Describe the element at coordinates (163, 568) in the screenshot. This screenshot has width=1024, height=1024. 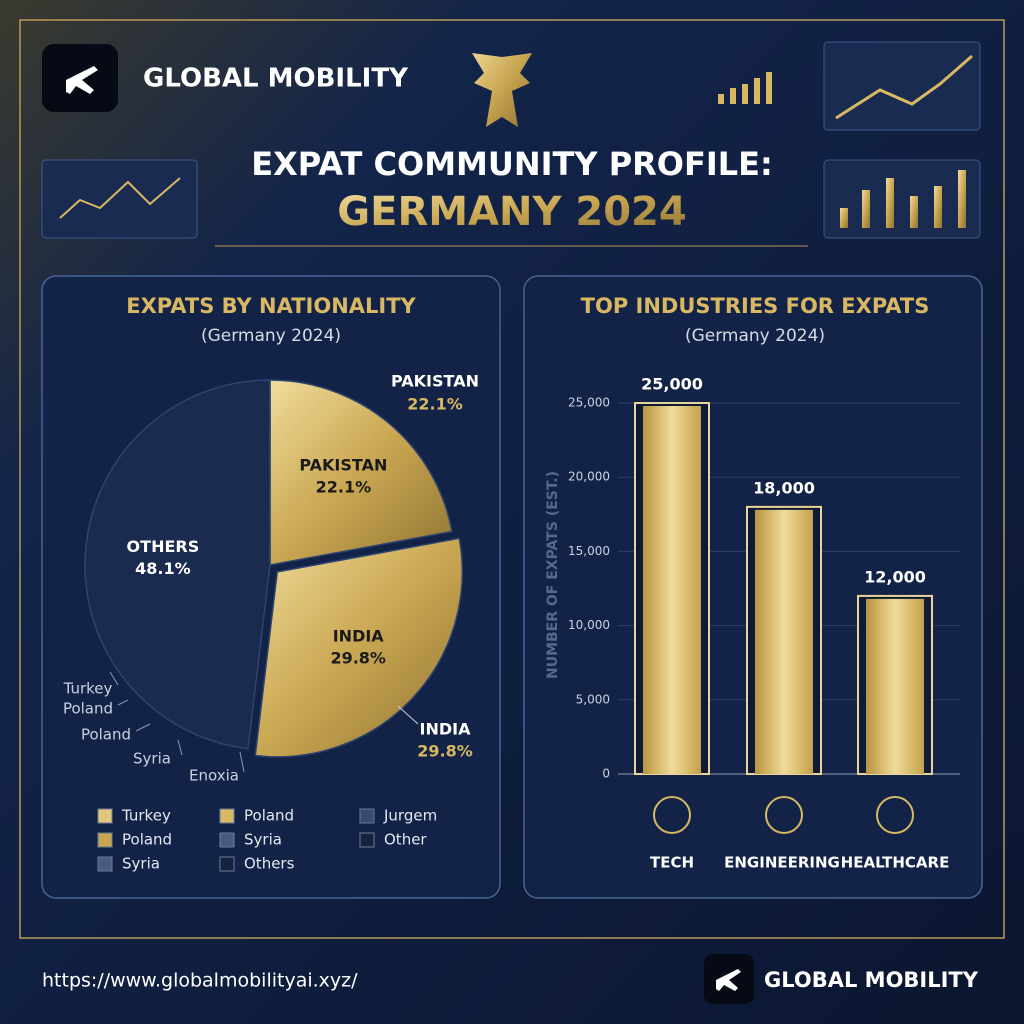
I see `slice-value: 48.1%` at that location.